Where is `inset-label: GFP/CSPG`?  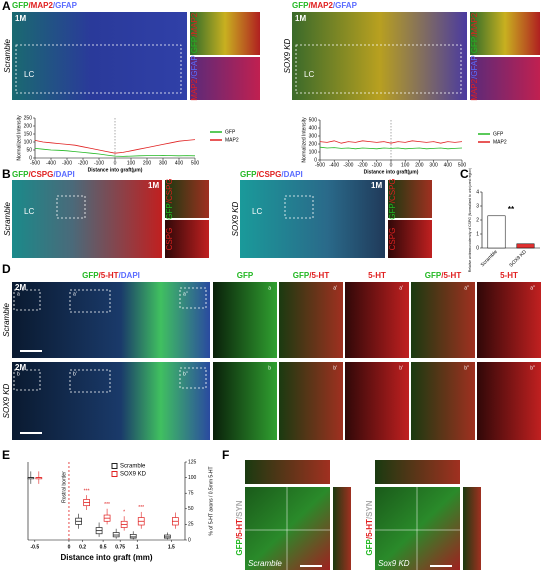
inset-label: GFP/CSPG is located at coordinates (392, 198).